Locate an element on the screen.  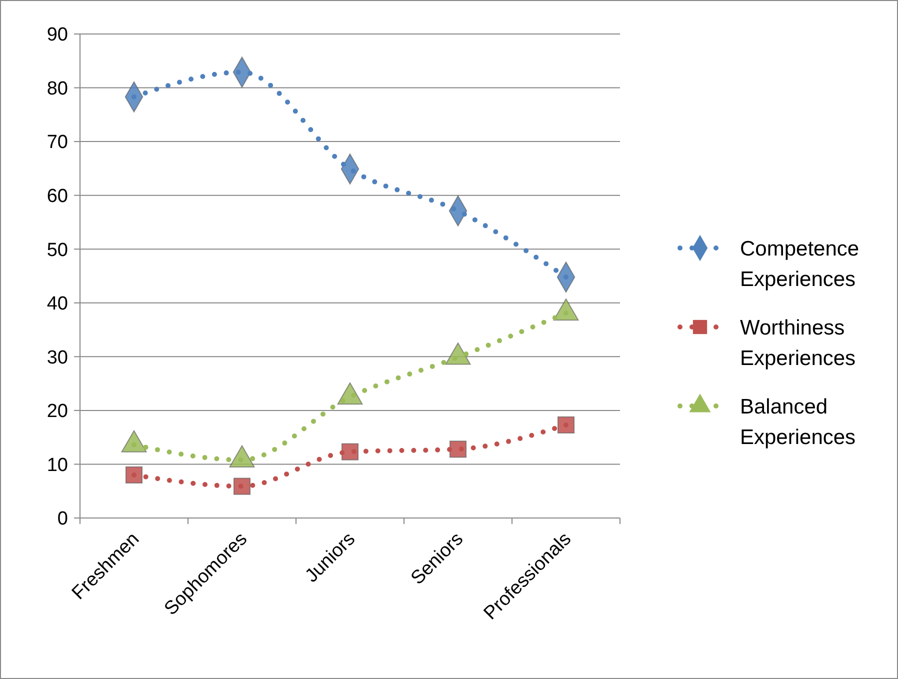
y-tick-label: 70 is located at coordinates (57, 143).